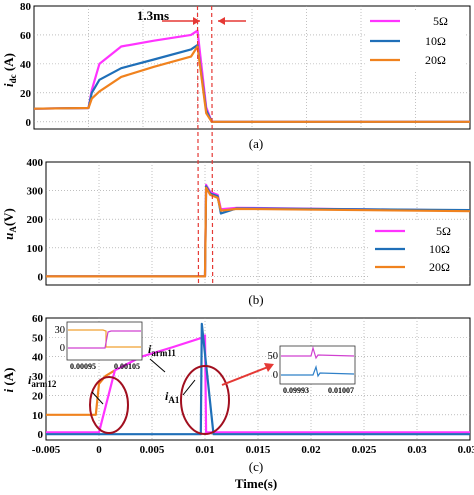 This screenshot has height=495, width=474. I want to click on ytick-c-3: 30, so click(38, 377).